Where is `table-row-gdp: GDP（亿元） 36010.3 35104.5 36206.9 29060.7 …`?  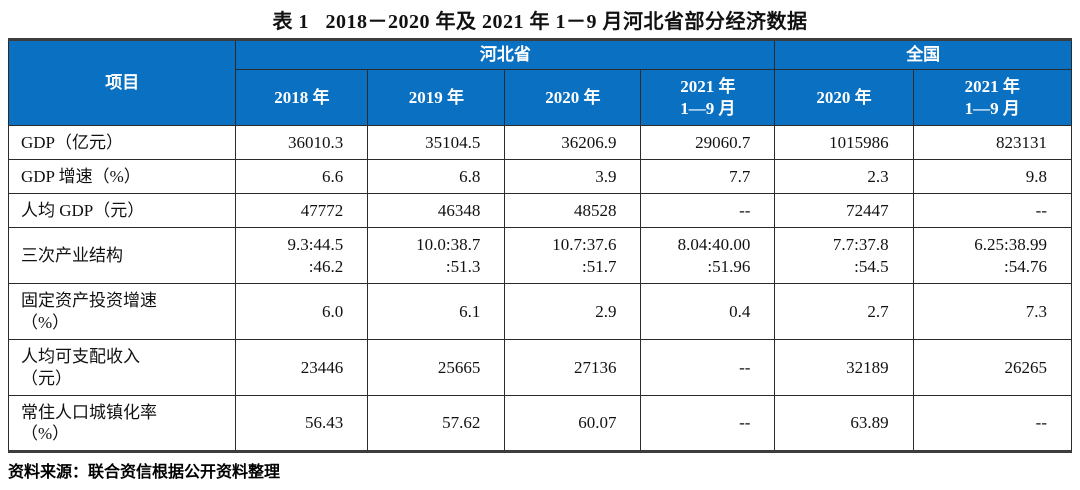 table-row-gdp: GDP（亿元） 36010.3 35104.5 36206.9 29060.7 … is located at coordinates (540, 142).